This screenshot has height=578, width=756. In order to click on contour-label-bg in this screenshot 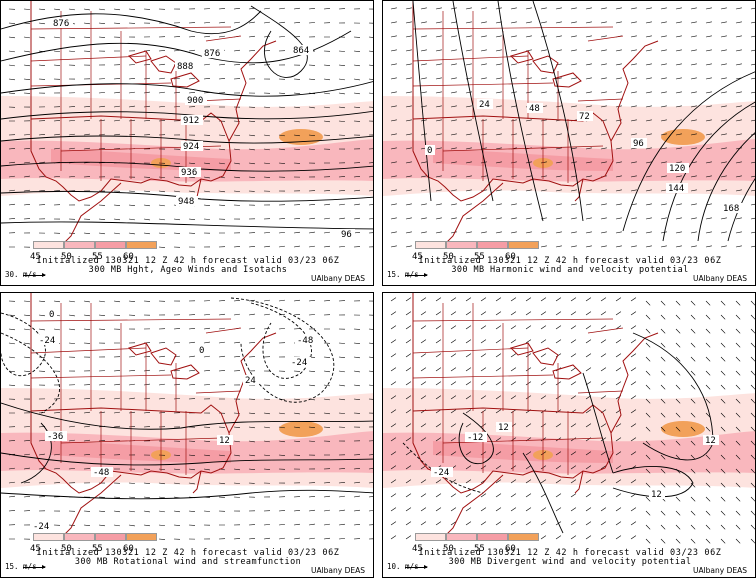, I will do `click(52, 314)`.